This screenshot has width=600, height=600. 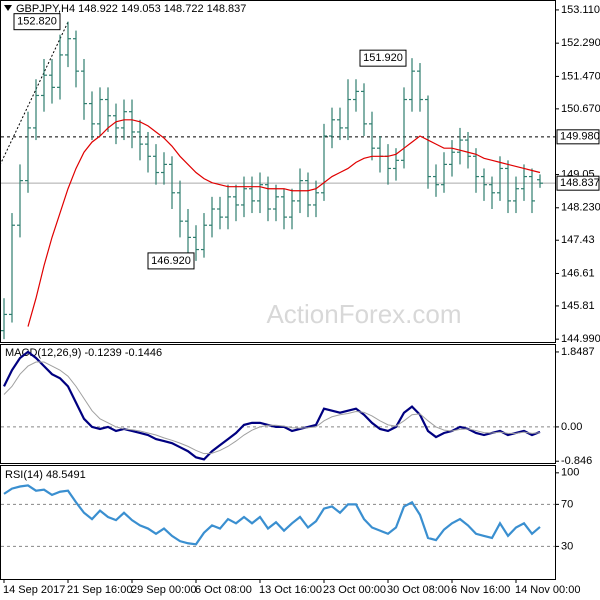 What do you see at coordinates (223, 590) in the screenshot?
I see `x-tick-label: 6 Oct 08:00` at bounding box center [223, 590].